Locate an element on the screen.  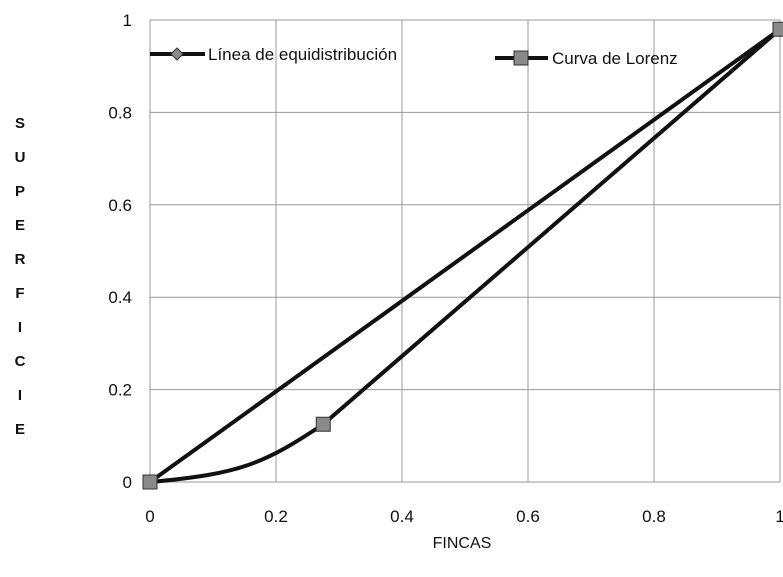
legend-diamond-marker is located at coordinates (177, 54).